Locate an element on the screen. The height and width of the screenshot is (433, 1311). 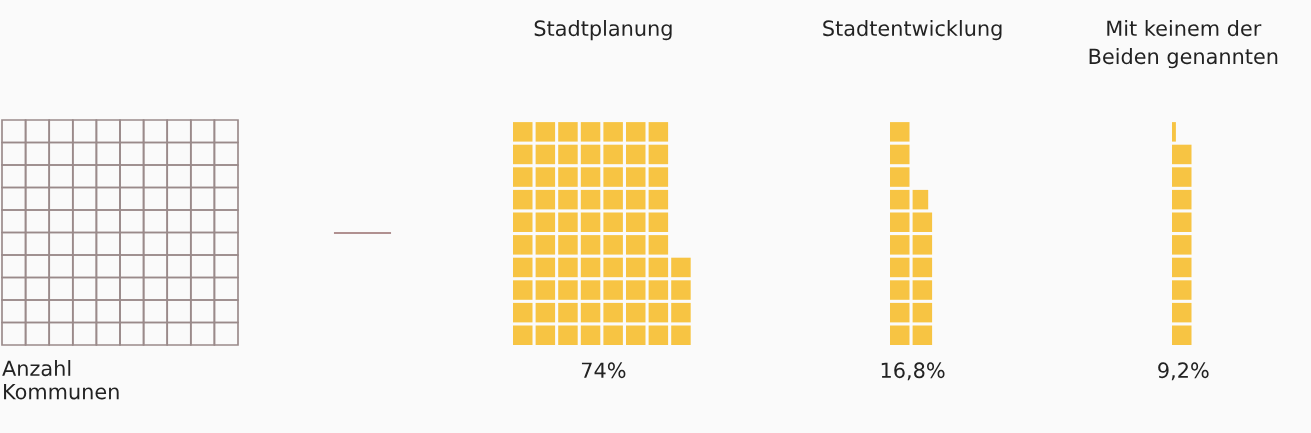
category-label: Stadtplanung is located at coordinates (603, 30).